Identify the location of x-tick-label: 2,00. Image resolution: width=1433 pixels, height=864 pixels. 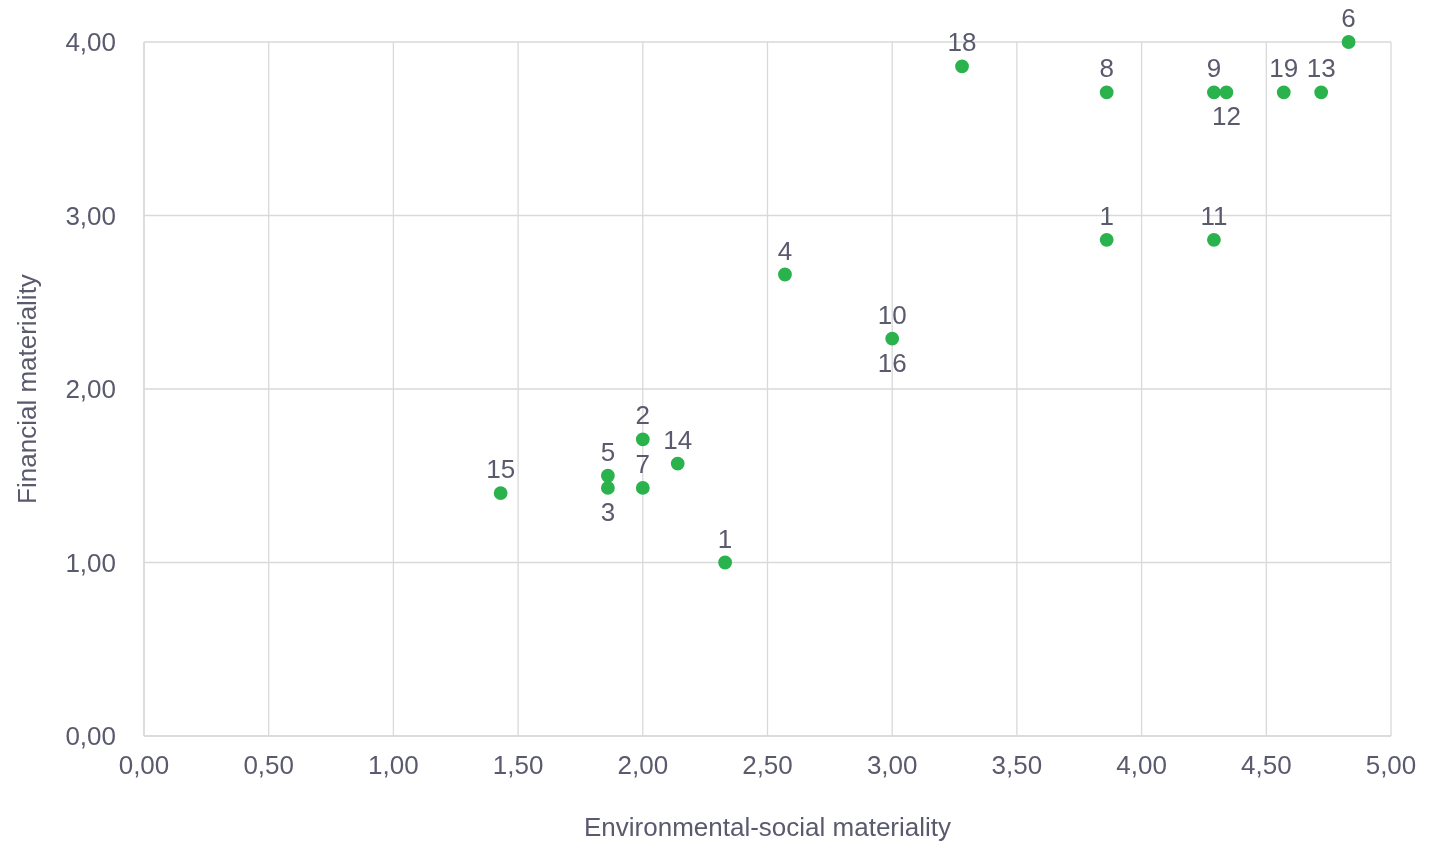
(643, 765).